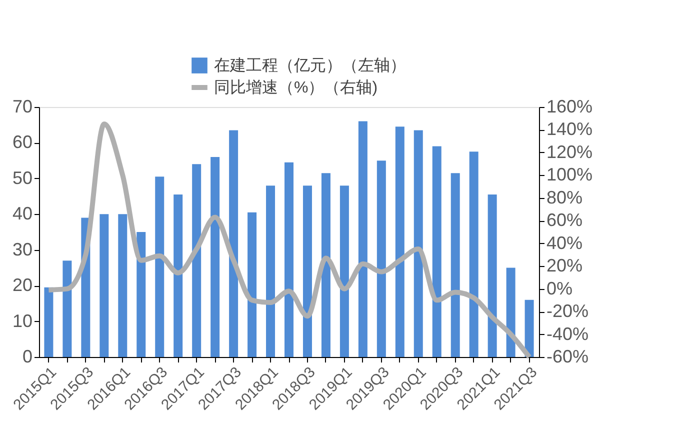  Describe the element at coordinates (27, 356) in the screenshot. I see `y-tick-label: 0` at that location.